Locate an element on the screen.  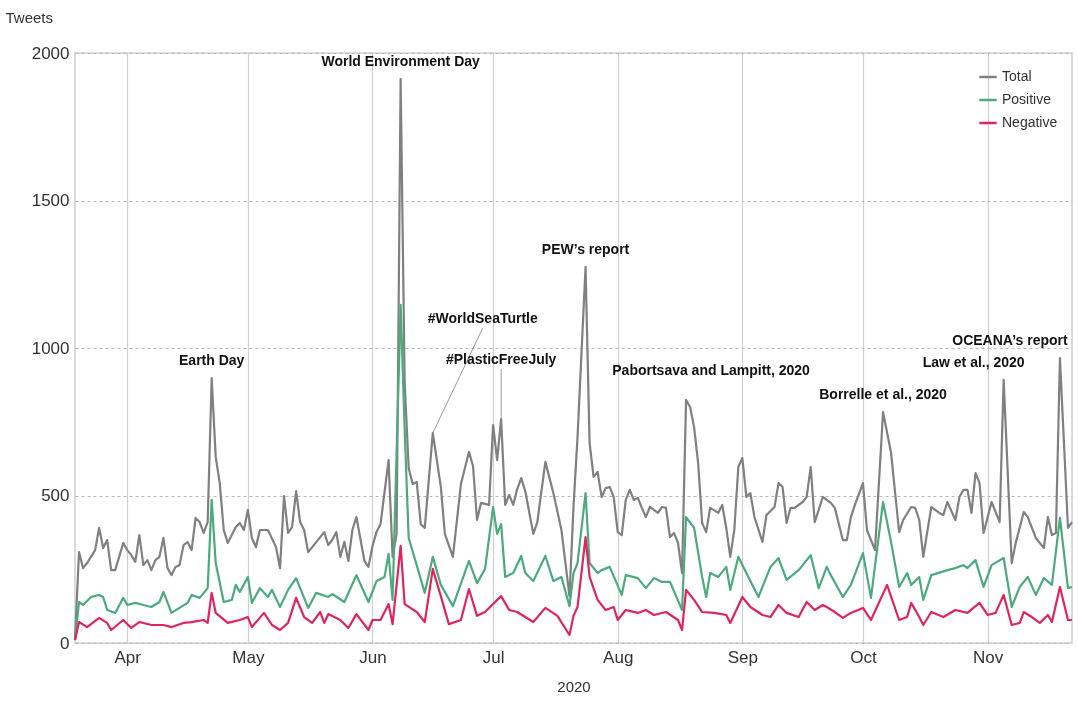
annotation: #WorldSeaTurtle is located at coordinates (482, 317).